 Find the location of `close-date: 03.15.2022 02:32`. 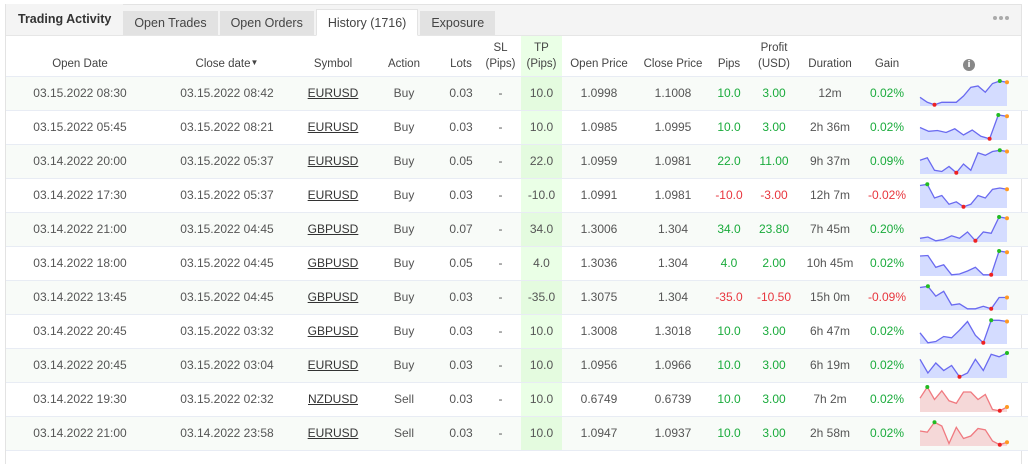

close-date: 03.15.2022 02:32 is located at coordinates (227, 399).